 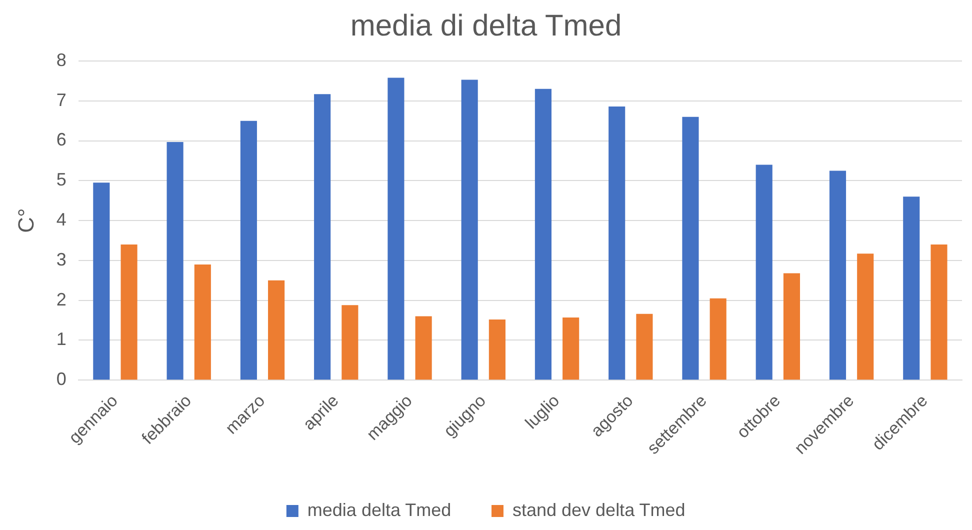 What do you see at coordinates (486, 25) in the screenshot?
I see `chart-title: media di delta Tmed` at bounding box center [486, 25].